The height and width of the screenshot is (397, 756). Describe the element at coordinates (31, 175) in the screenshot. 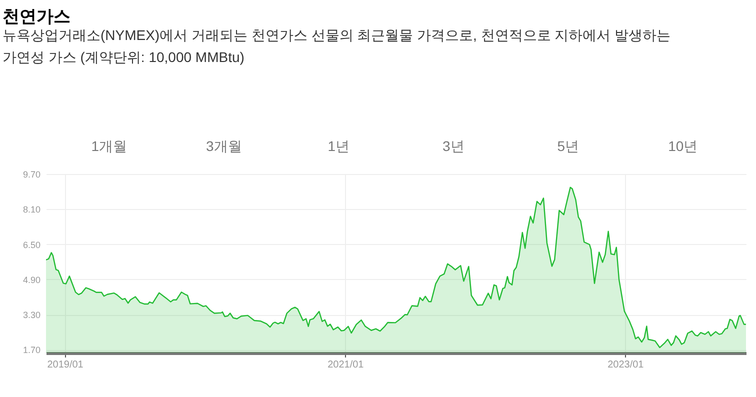

I see `y-tick-label: 9.70` at that location.